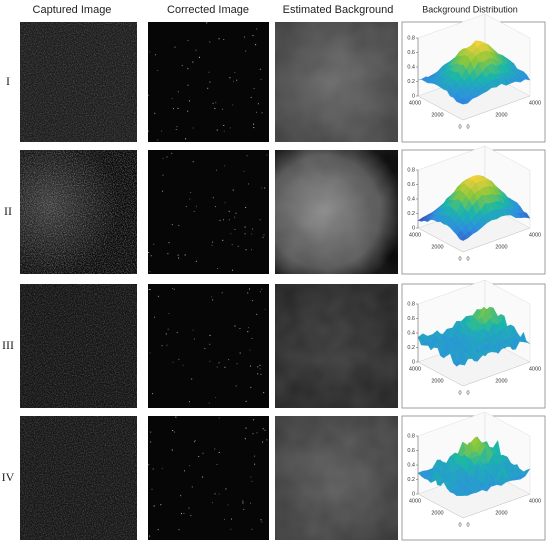 The image size is (550, 544). Describe the element at coordinates (8, 211) in the screenshot. I see `row-label: II` at that location.